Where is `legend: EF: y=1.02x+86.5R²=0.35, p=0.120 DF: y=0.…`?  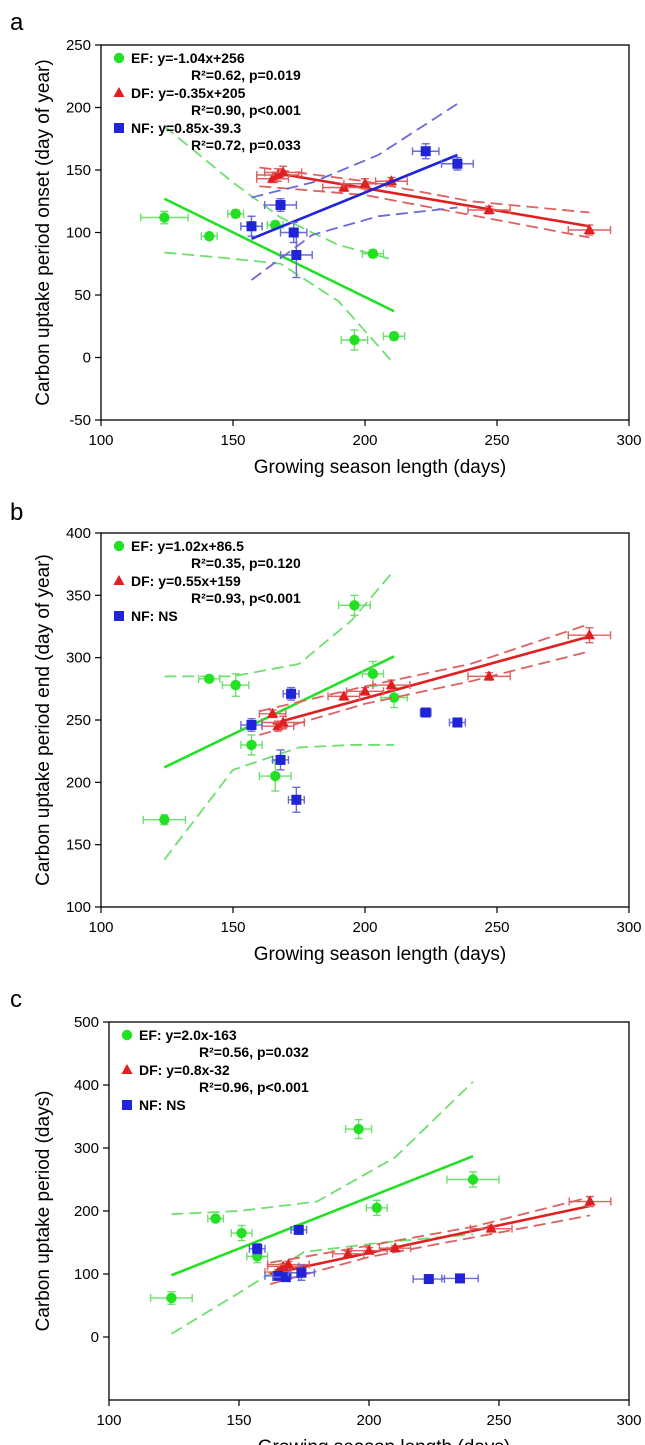
legend: EF: y=1.02x+86.5R²=0.35, p=0.120 DF: y=0.… is located at coordinates (207, 581).